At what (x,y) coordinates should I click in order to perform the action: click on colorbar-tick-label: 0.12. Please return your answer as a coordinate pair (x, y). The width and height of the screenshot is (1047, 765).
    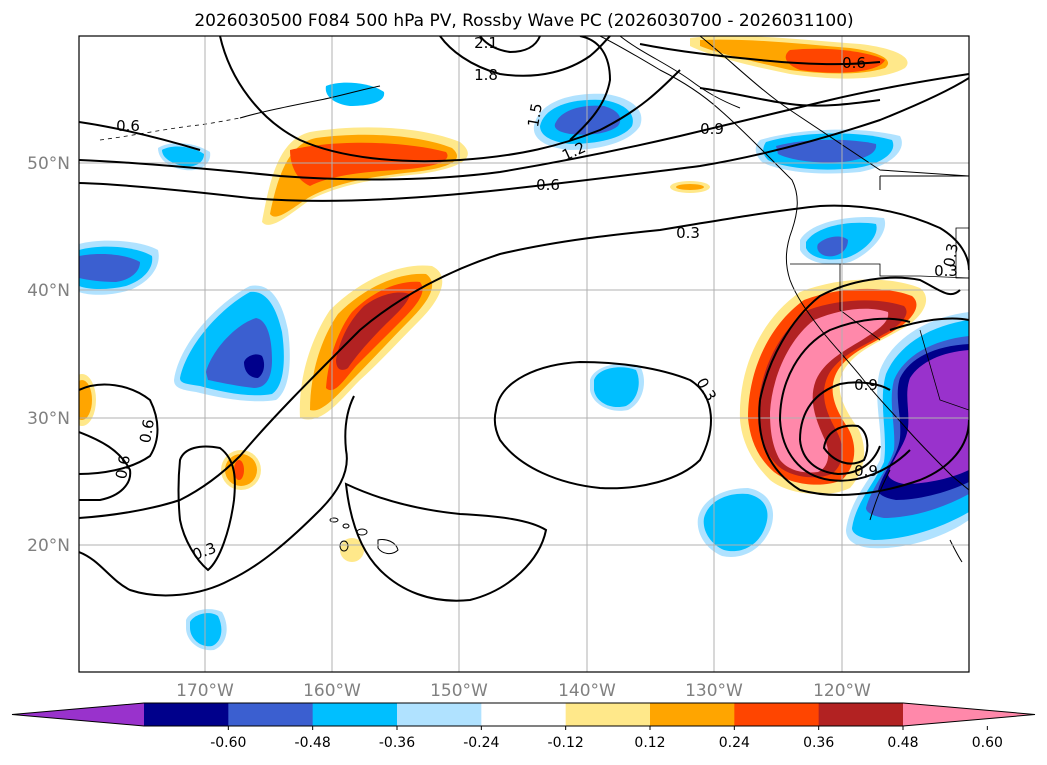
    Looking at the image, I should click on (649, 743).